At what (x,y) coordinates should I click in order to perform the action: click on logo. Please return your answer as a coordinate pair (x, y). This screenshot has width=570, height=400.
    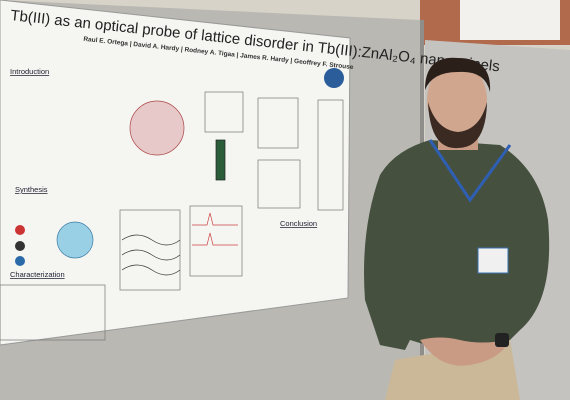
    Looking at the image, I should click on (334, 78).